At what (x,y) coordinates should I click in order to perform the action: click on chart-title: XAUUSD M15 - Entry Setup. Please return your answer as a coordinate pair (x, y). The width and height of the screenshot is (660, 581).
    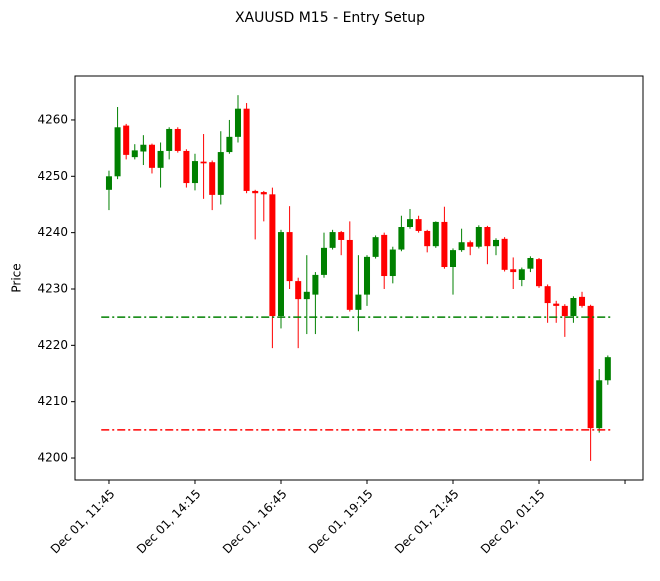
    Looking at the image, I should click on (330, 18).